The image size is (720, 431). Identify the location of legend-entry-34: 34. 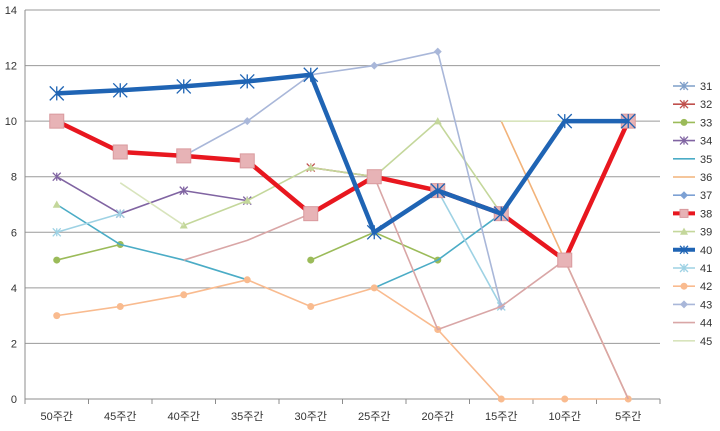
(692, 142).